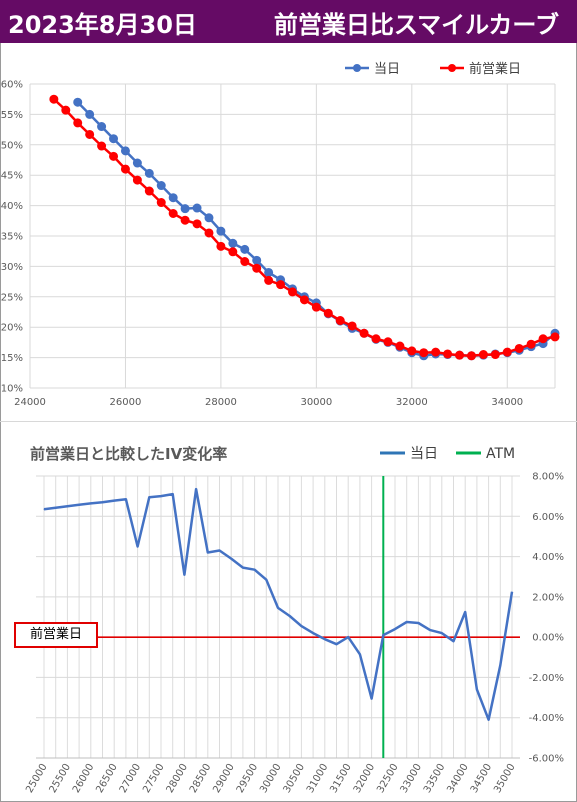 The height and width of the screenshot is (802, 577). I want to click on baseline-label: 前営業日, so click(56, 635).